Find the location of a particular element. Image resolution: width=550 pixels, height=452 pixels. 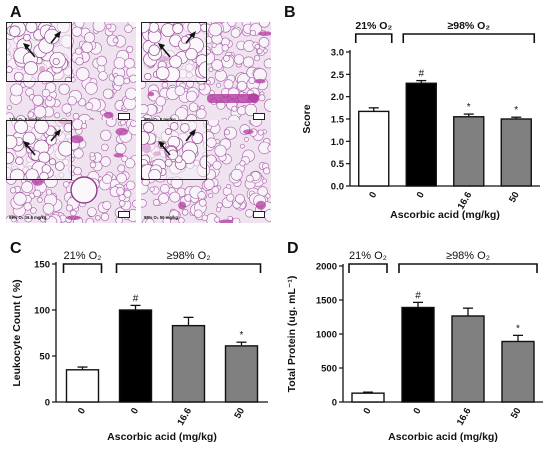

y-axis-label: Total Protein (ug. mL⁻¹) is located at coordinates (292, 334).